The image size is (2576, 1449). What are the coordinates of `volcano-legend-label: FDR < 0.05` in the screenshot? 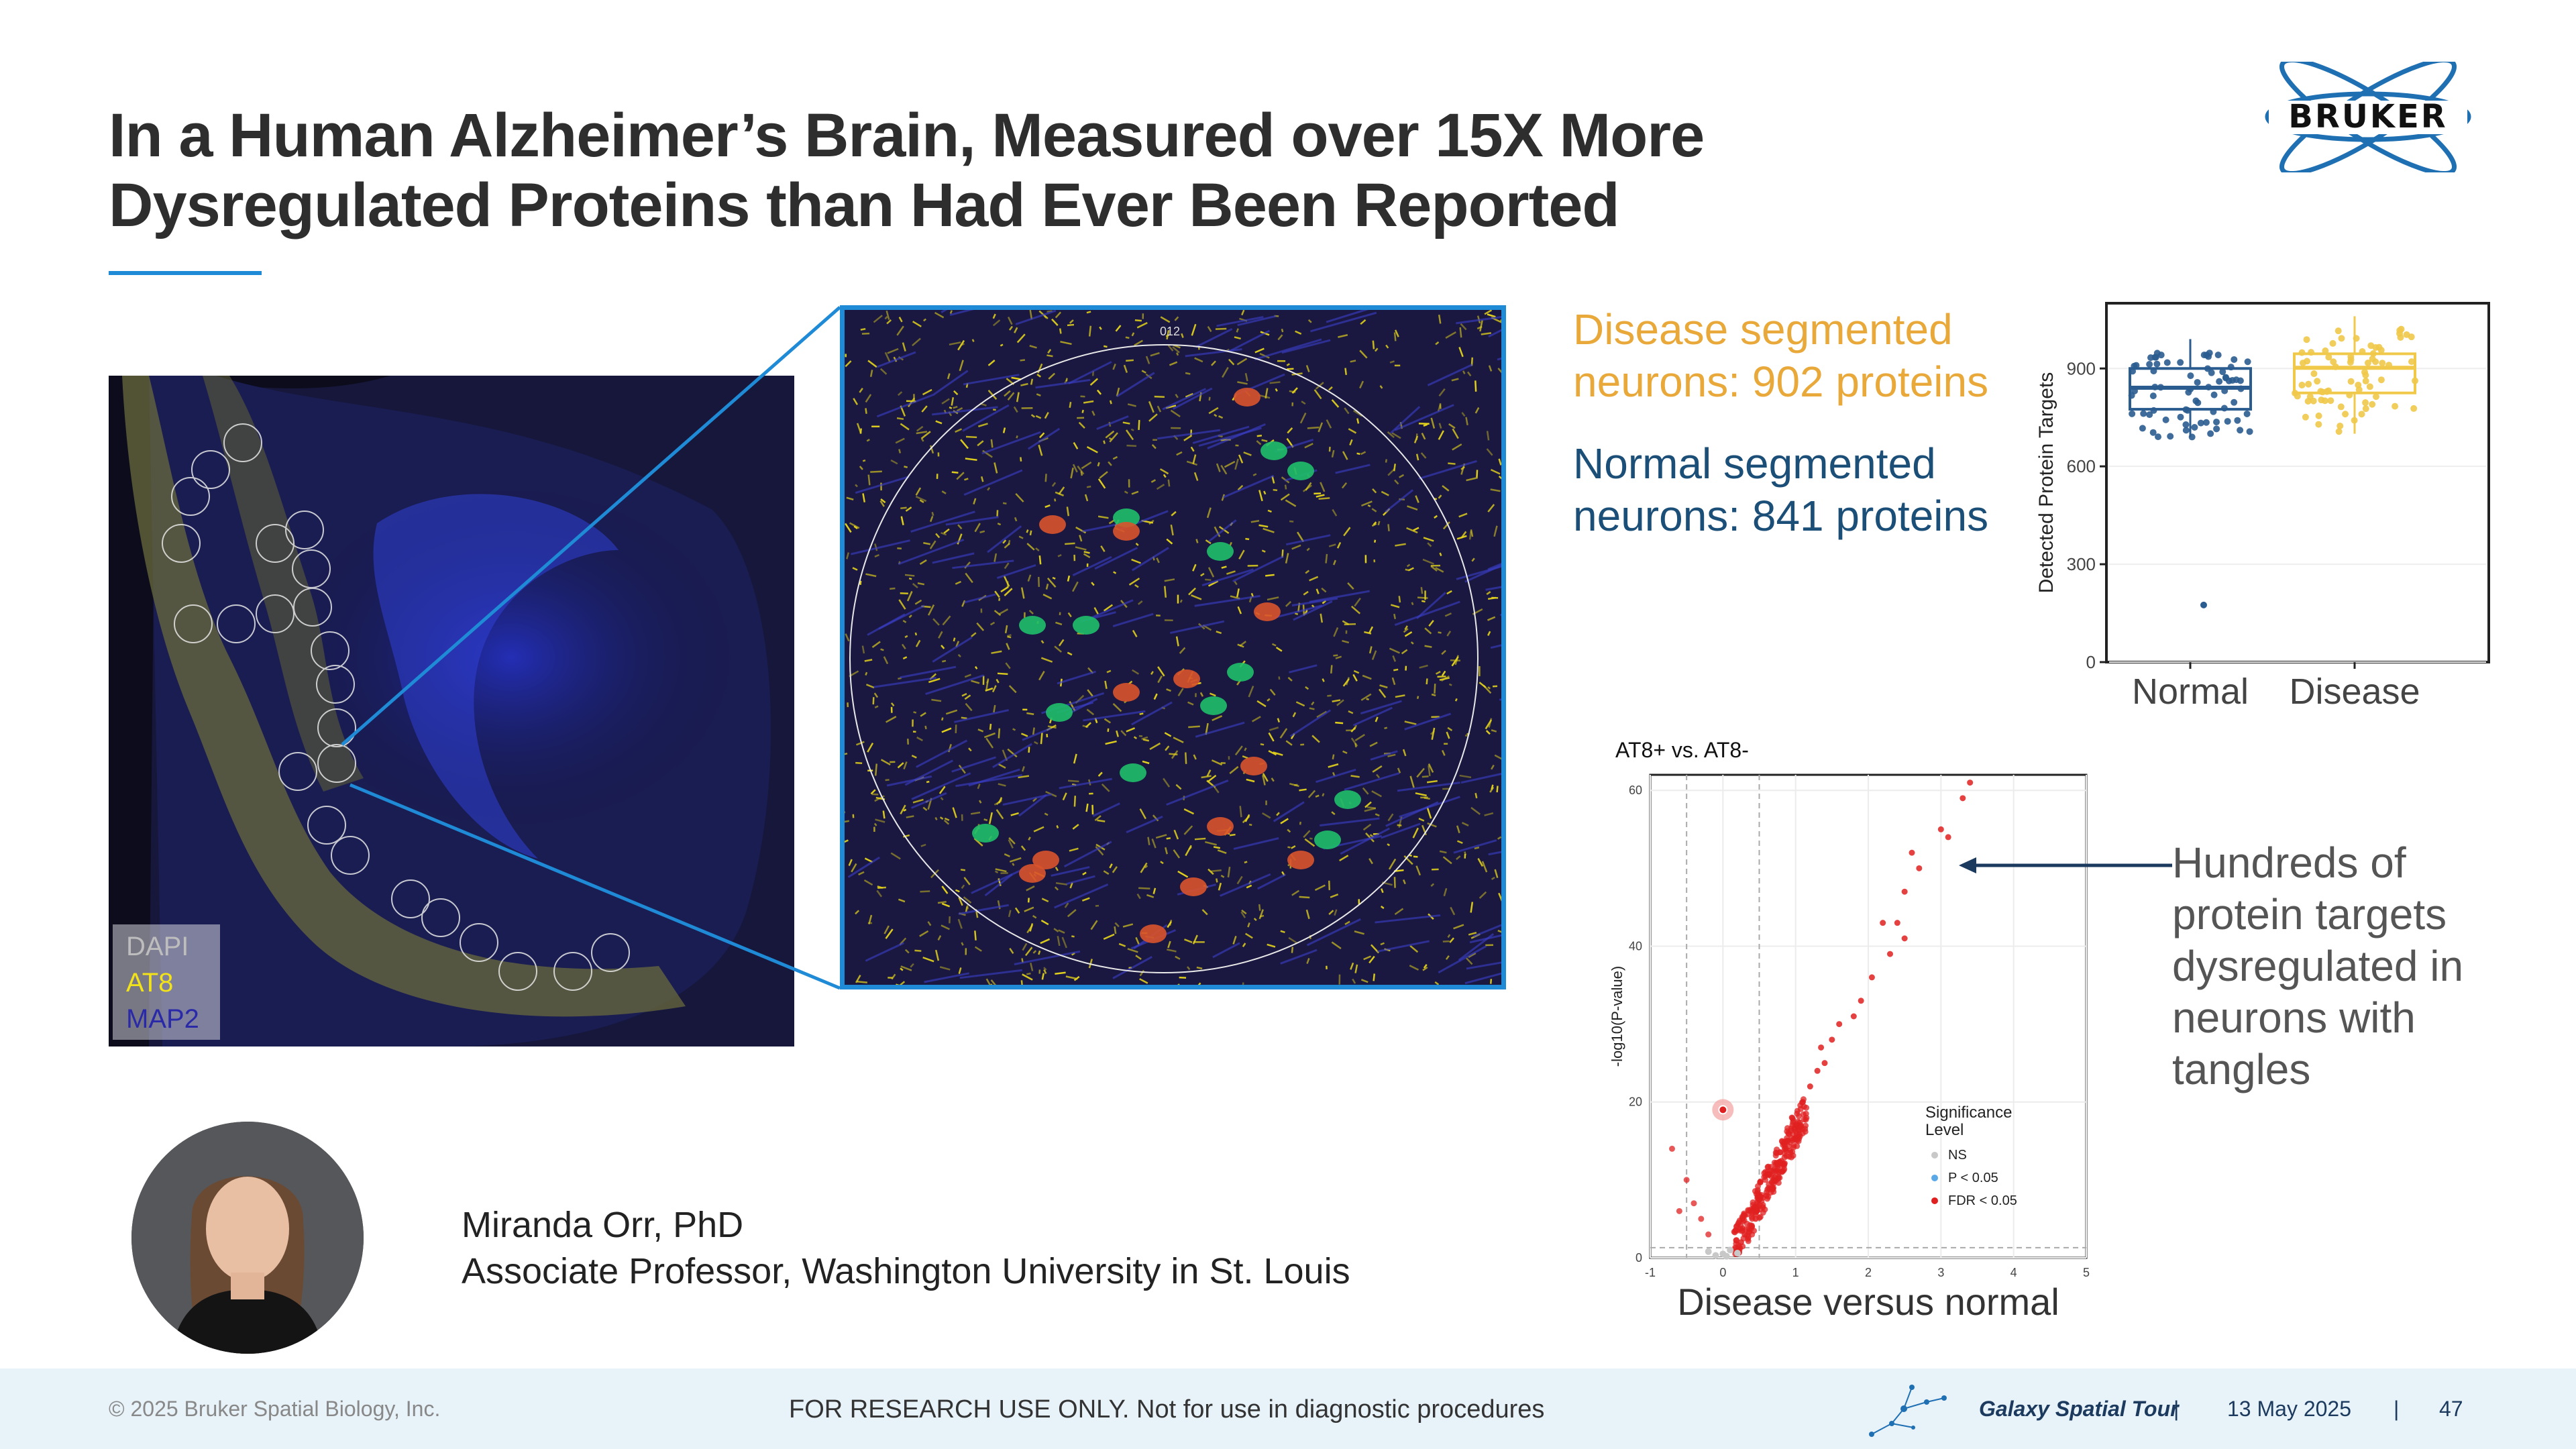 It's located at (1982, 1200).